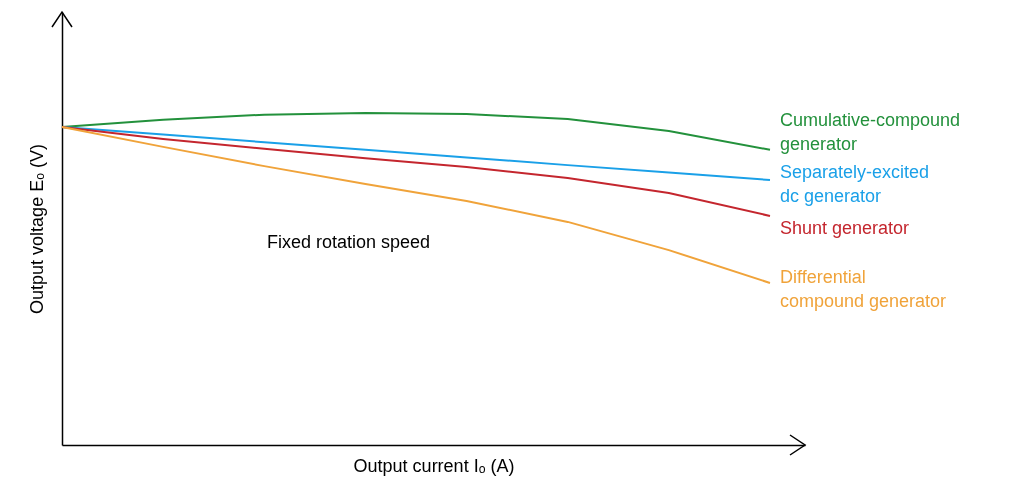  I want to click on series-label: Separately-excited dc generator, so click(855, 184).